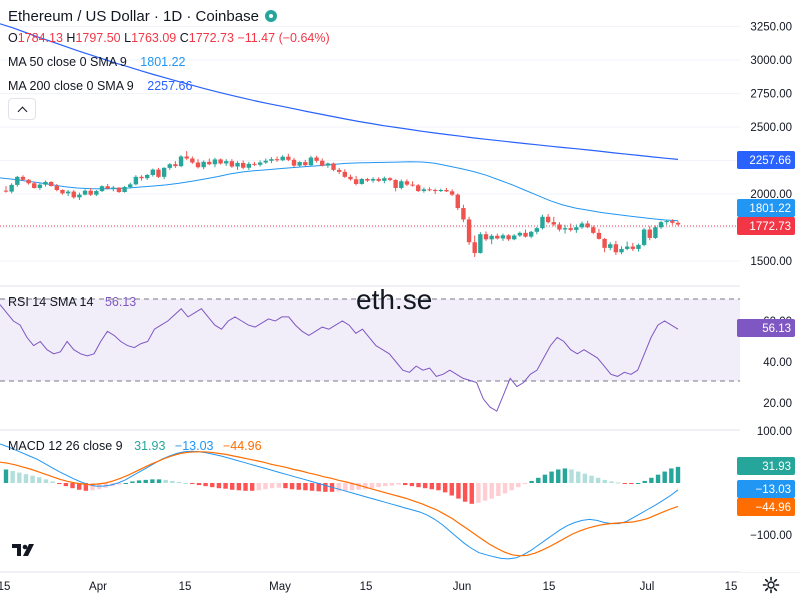 The width and height of the screenshot is (800, 600). Describe the element at coordinates (771, 585) in the screenshot. I see `settings-gear-icon` at that location.